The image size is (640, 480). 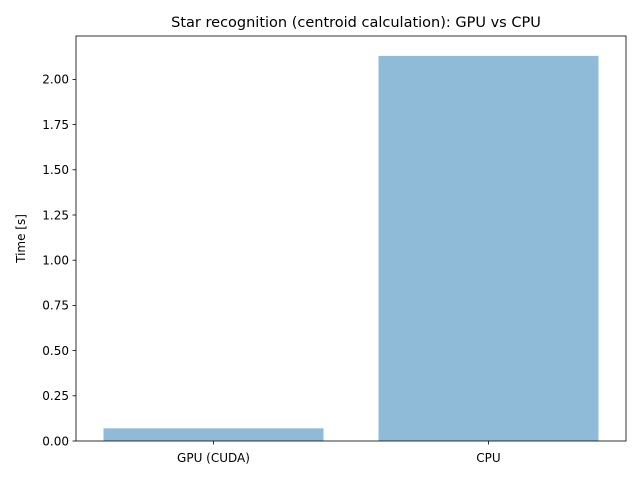 What do you see at coordinates (55, 260) in the screenshot?
I see `y-tick-label: 1.00` at bounding box center [55, 260].